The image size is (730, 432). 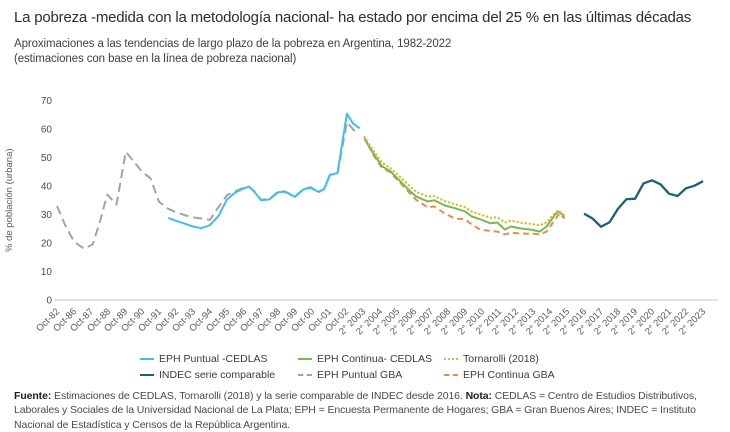 I want to click on legend-item-eph-puntual-gba: EPH Puntual GBA, so click(x=371, y=375).